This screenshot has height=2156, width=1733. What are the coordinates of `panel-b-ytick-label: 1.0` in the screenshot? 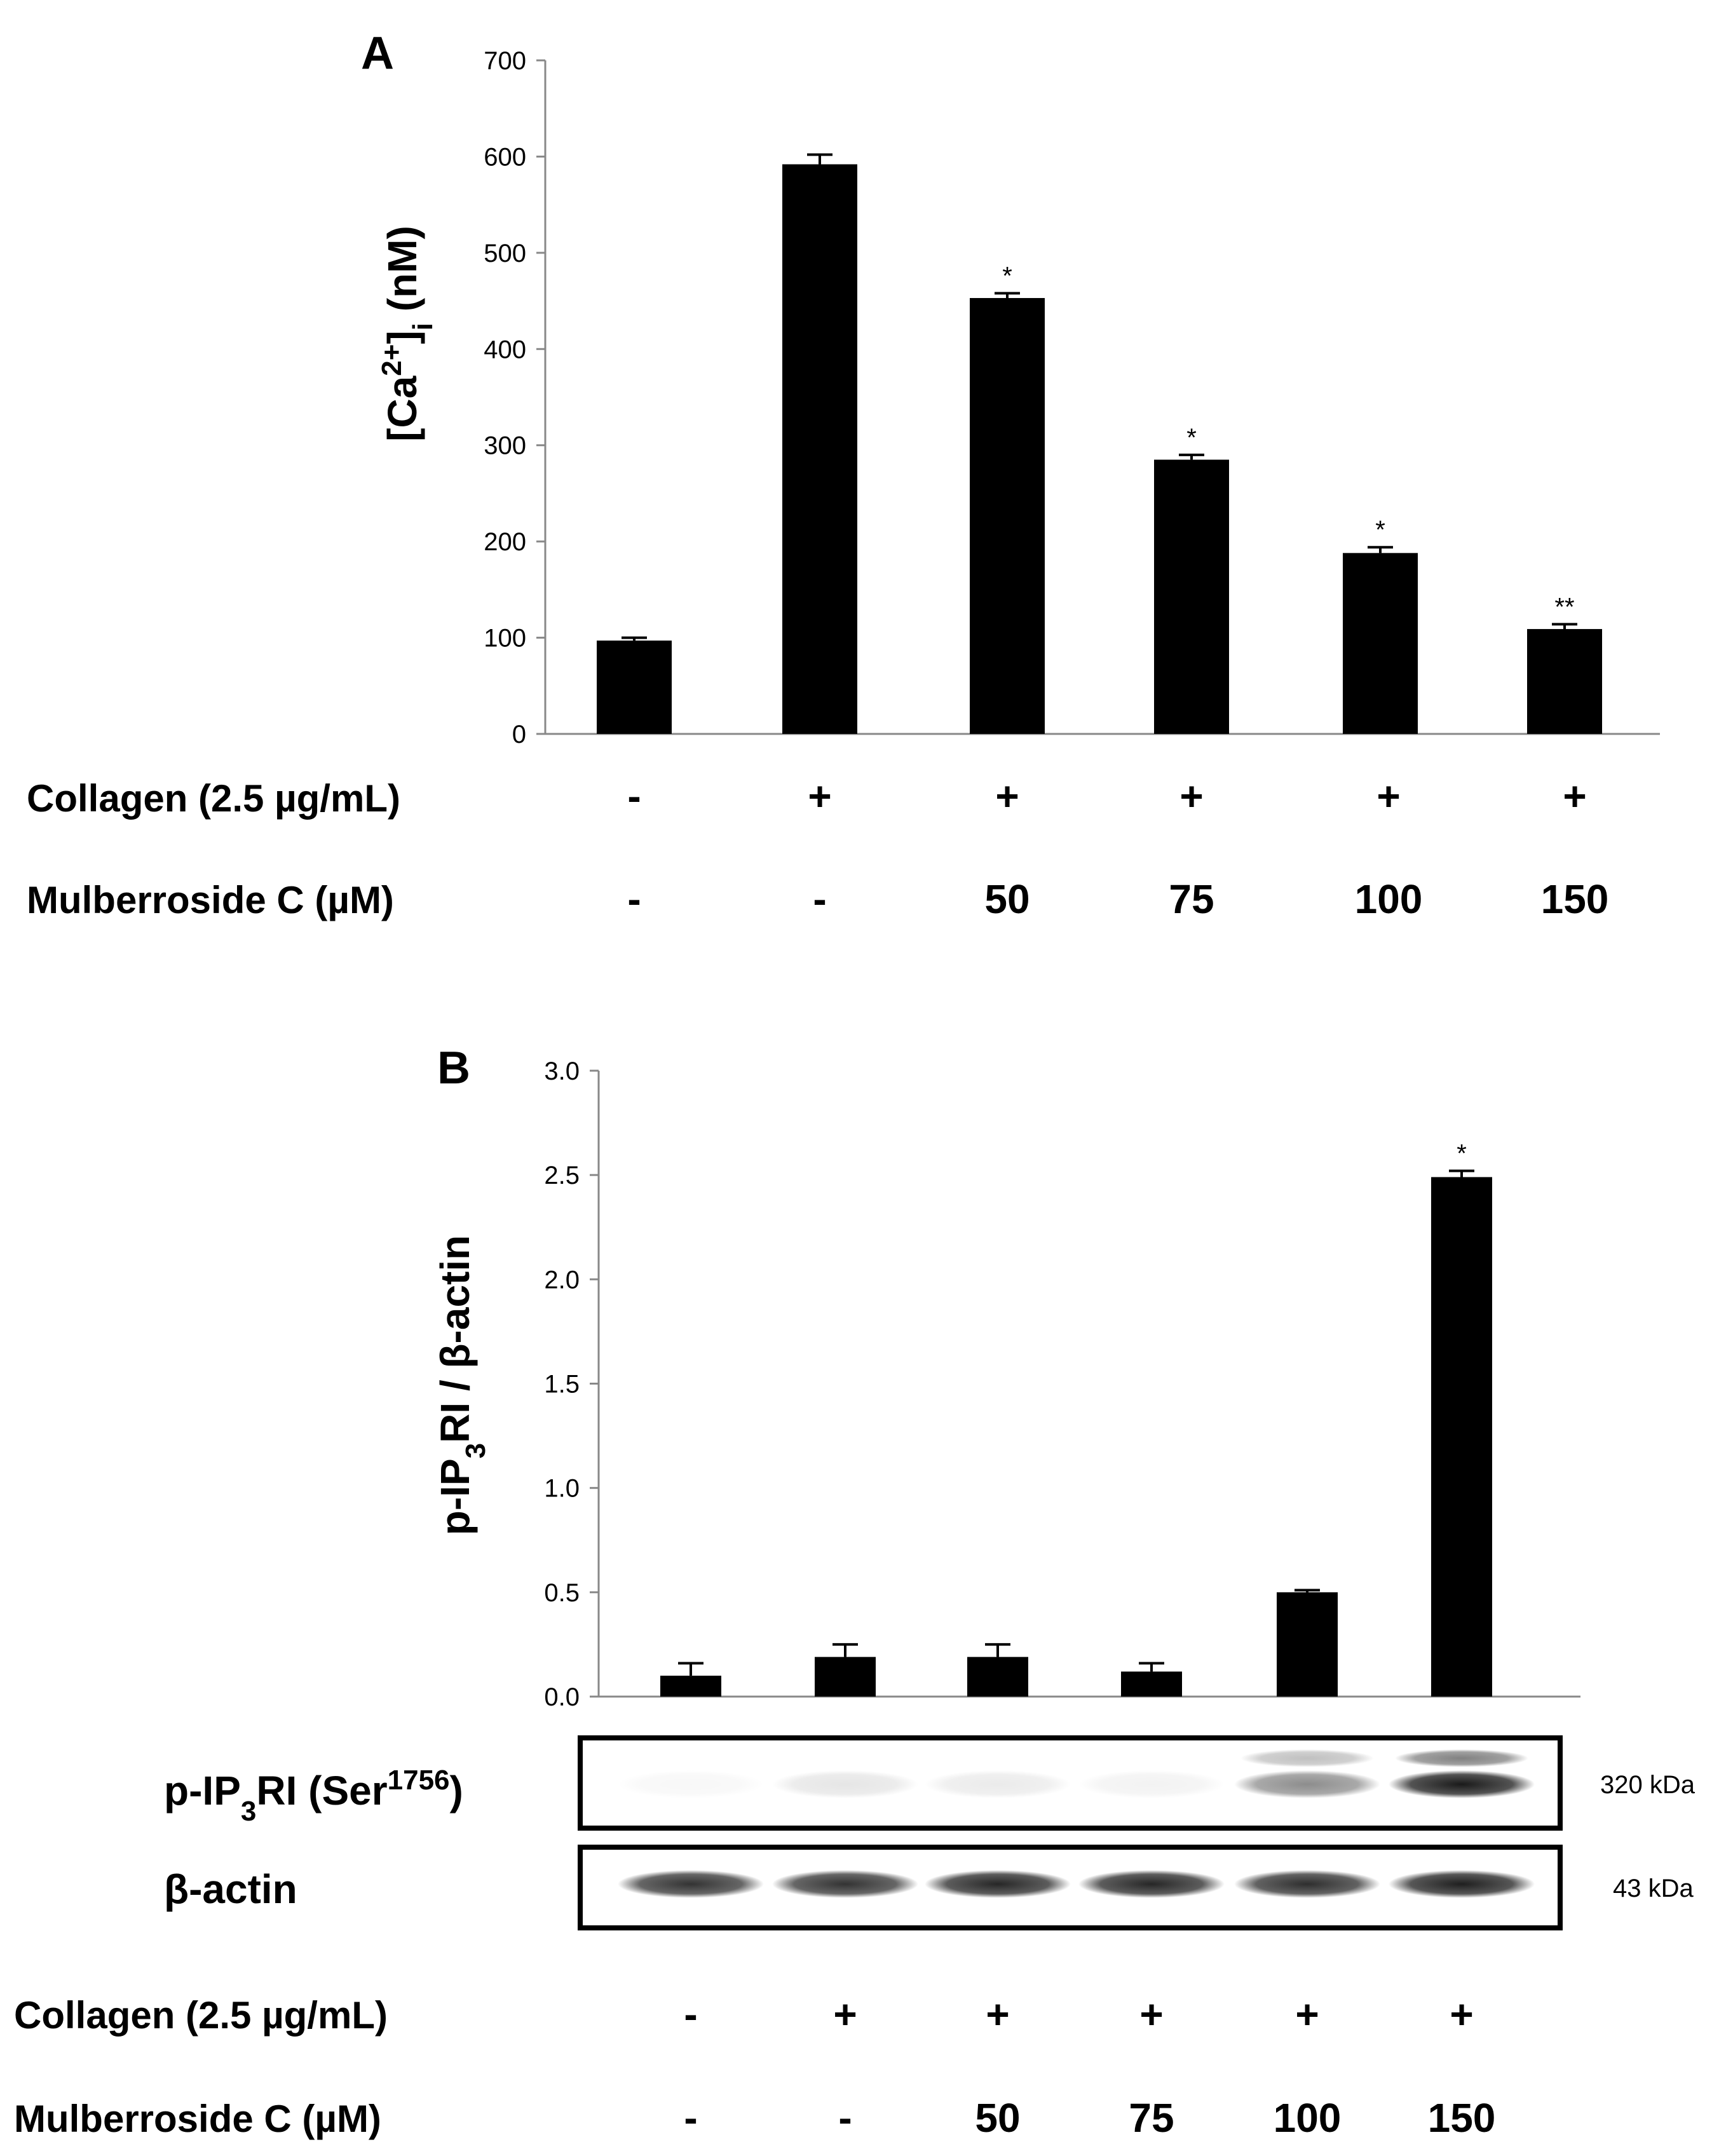 It's located at (562, 1489).